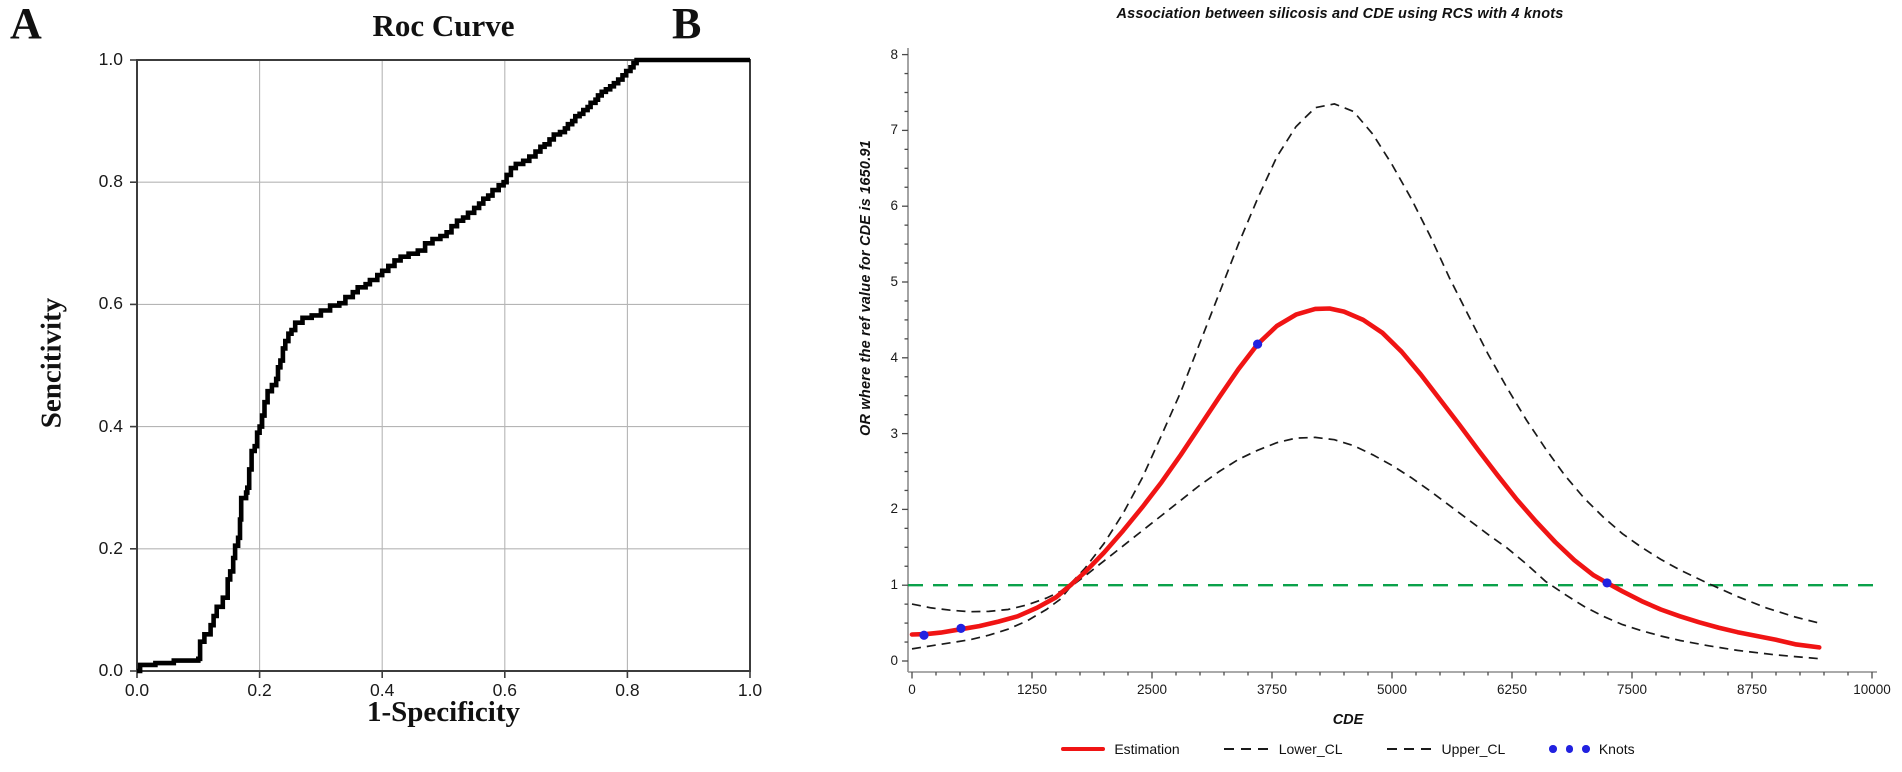 This screenshot has width=1902, height=772. What do you see at coordinates (1348, 720) in the screenshot?
I see `rcs-x-axis-label: CDE` at bounding box center [1348, 720].